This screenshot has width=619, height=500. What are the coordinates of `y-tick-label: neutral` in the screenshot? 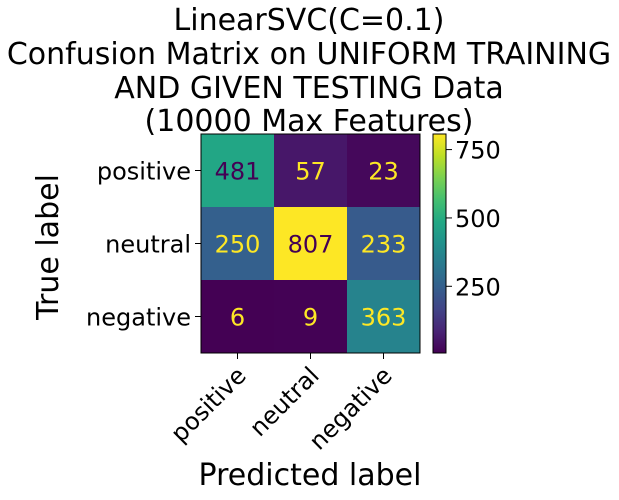 It's located at (148, 245).